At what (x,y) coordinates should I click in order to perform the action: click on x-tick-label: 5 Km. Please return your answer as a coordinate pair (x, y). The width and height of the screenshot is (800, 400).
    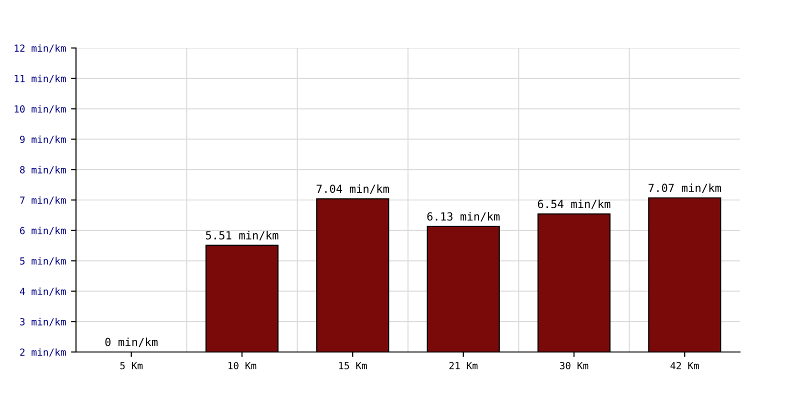
    Looking at the image, I should click on (131, 366).